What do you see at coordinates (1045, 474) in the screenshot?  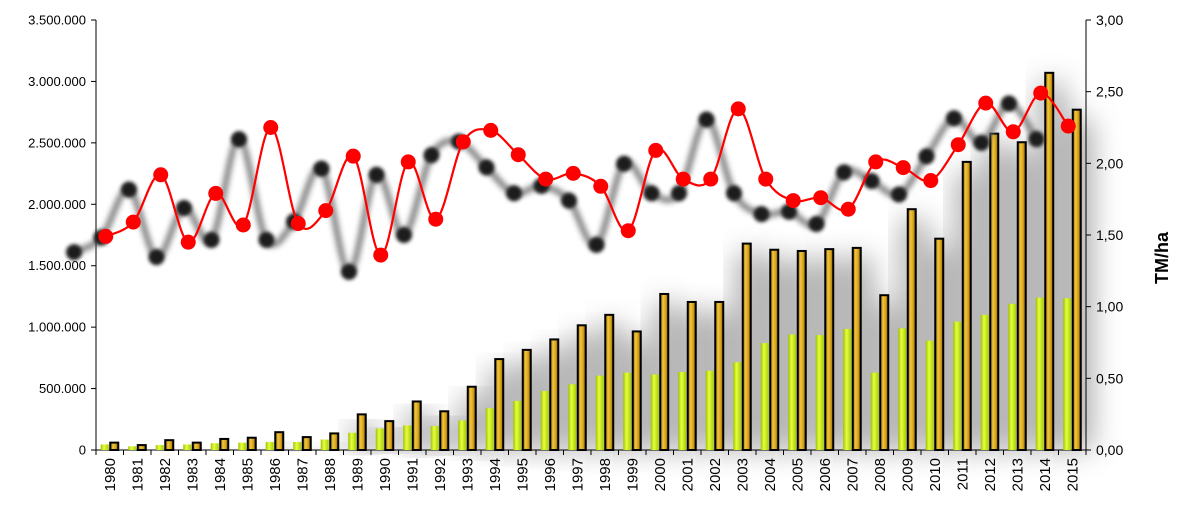 I see `x-tick-label: 2014` at bounding box center [1045, 474].